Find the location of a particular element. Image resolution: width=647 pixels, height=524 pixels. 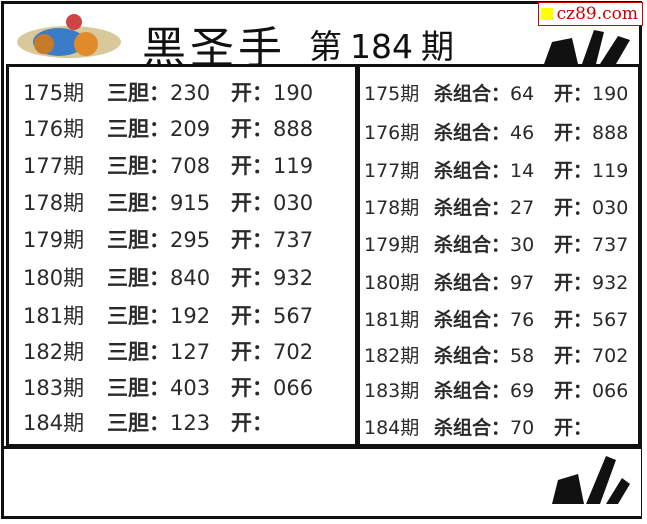

pick-value: 三胆：915 is located at coordinates (158, 202).